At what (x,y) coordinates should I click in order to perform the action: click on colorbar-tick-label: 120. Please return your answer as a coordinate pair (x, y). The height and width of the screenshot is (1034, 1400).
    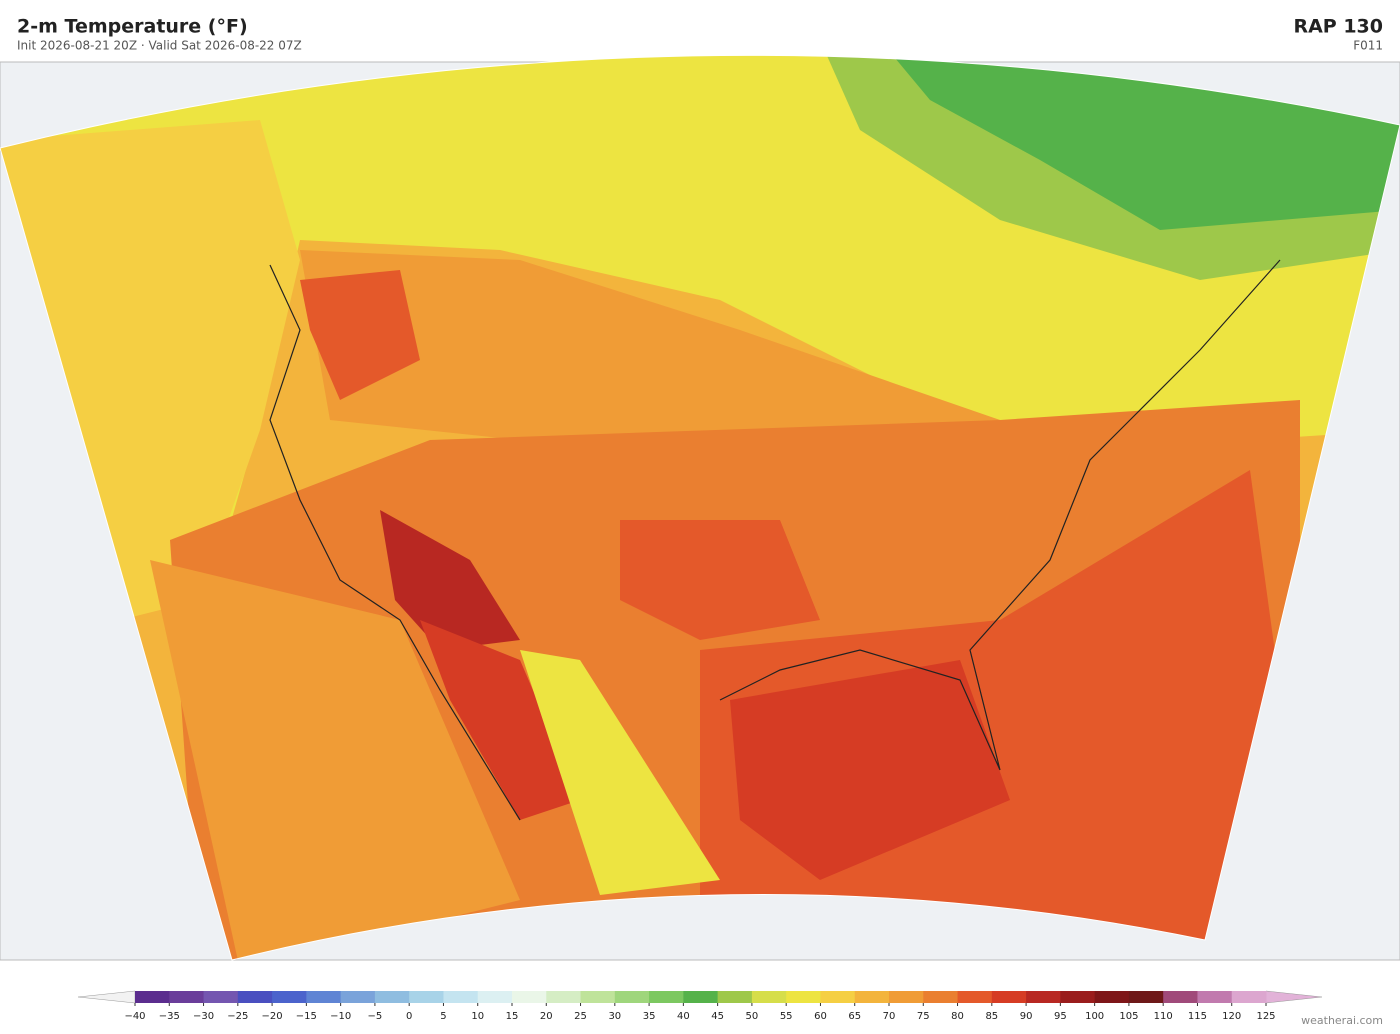
    Looking at the image, I should click on (1231, 1016).